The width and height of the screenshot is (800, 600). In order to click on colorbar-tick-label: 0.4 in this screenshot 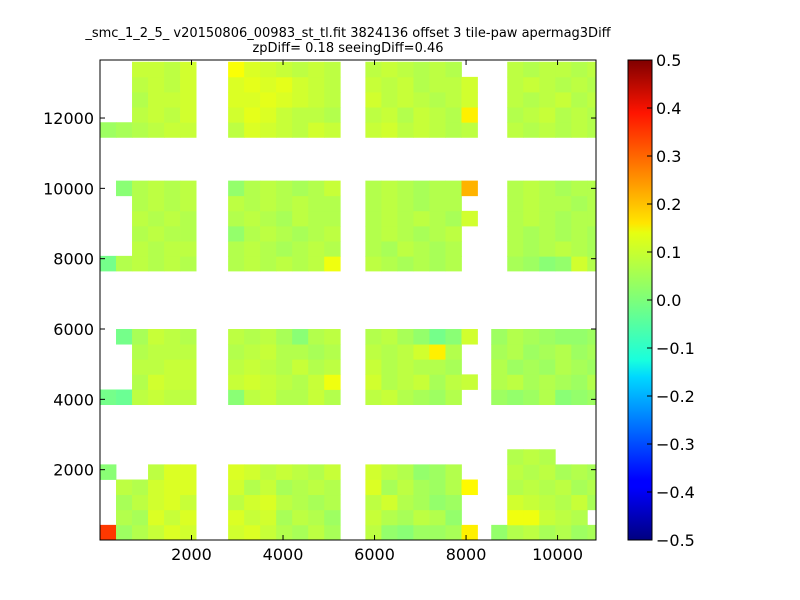, I will do `click(668, 108)`.